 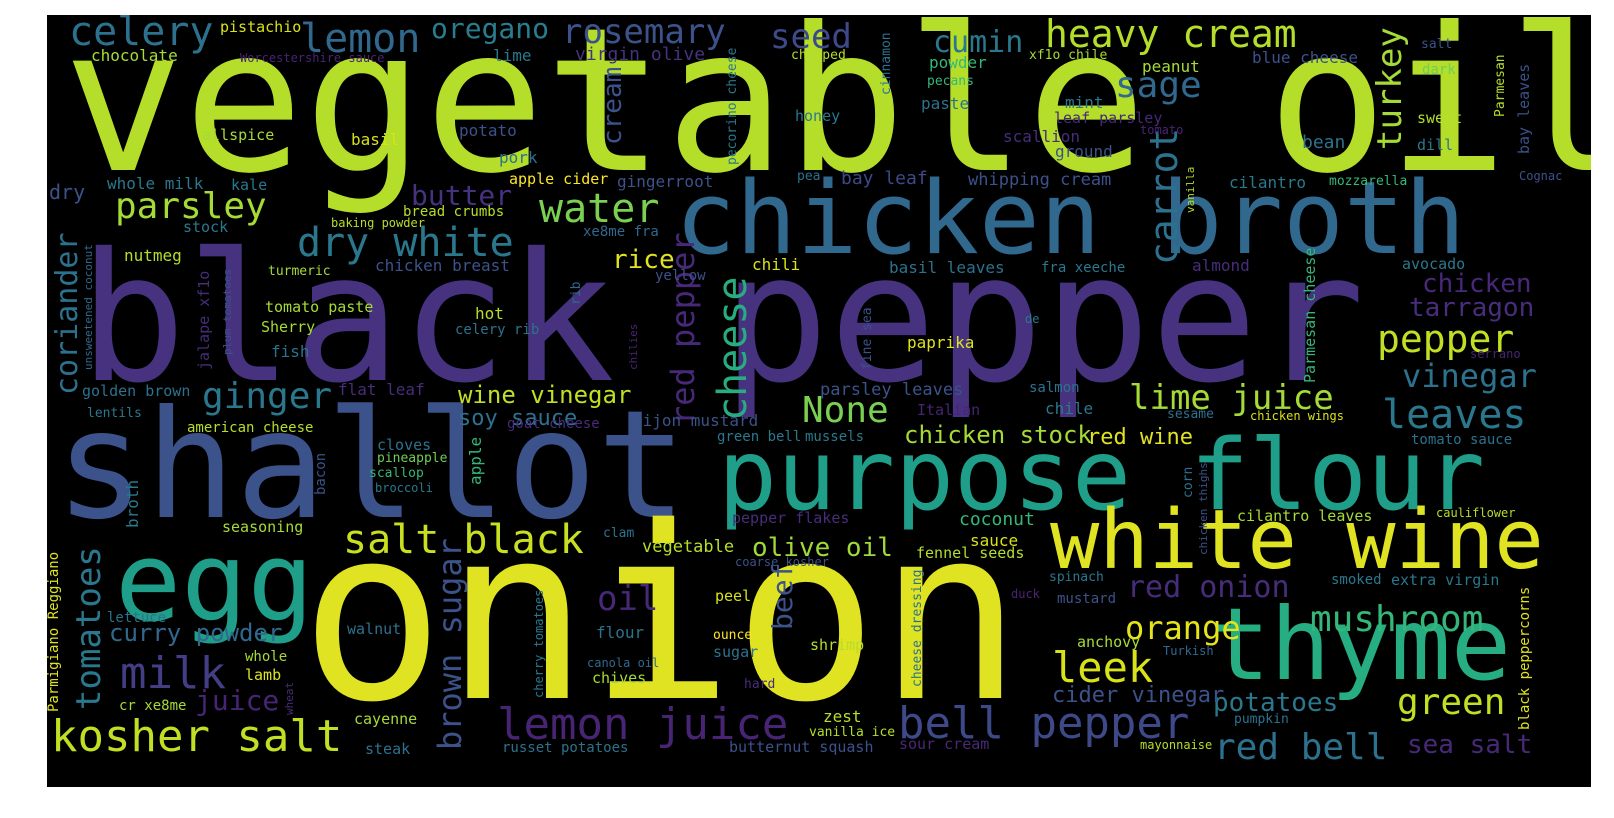 What do you see at coordinates (1231, 398) in the screenshot?
I see `word: lime juice` at bounding box center [1231, 398].